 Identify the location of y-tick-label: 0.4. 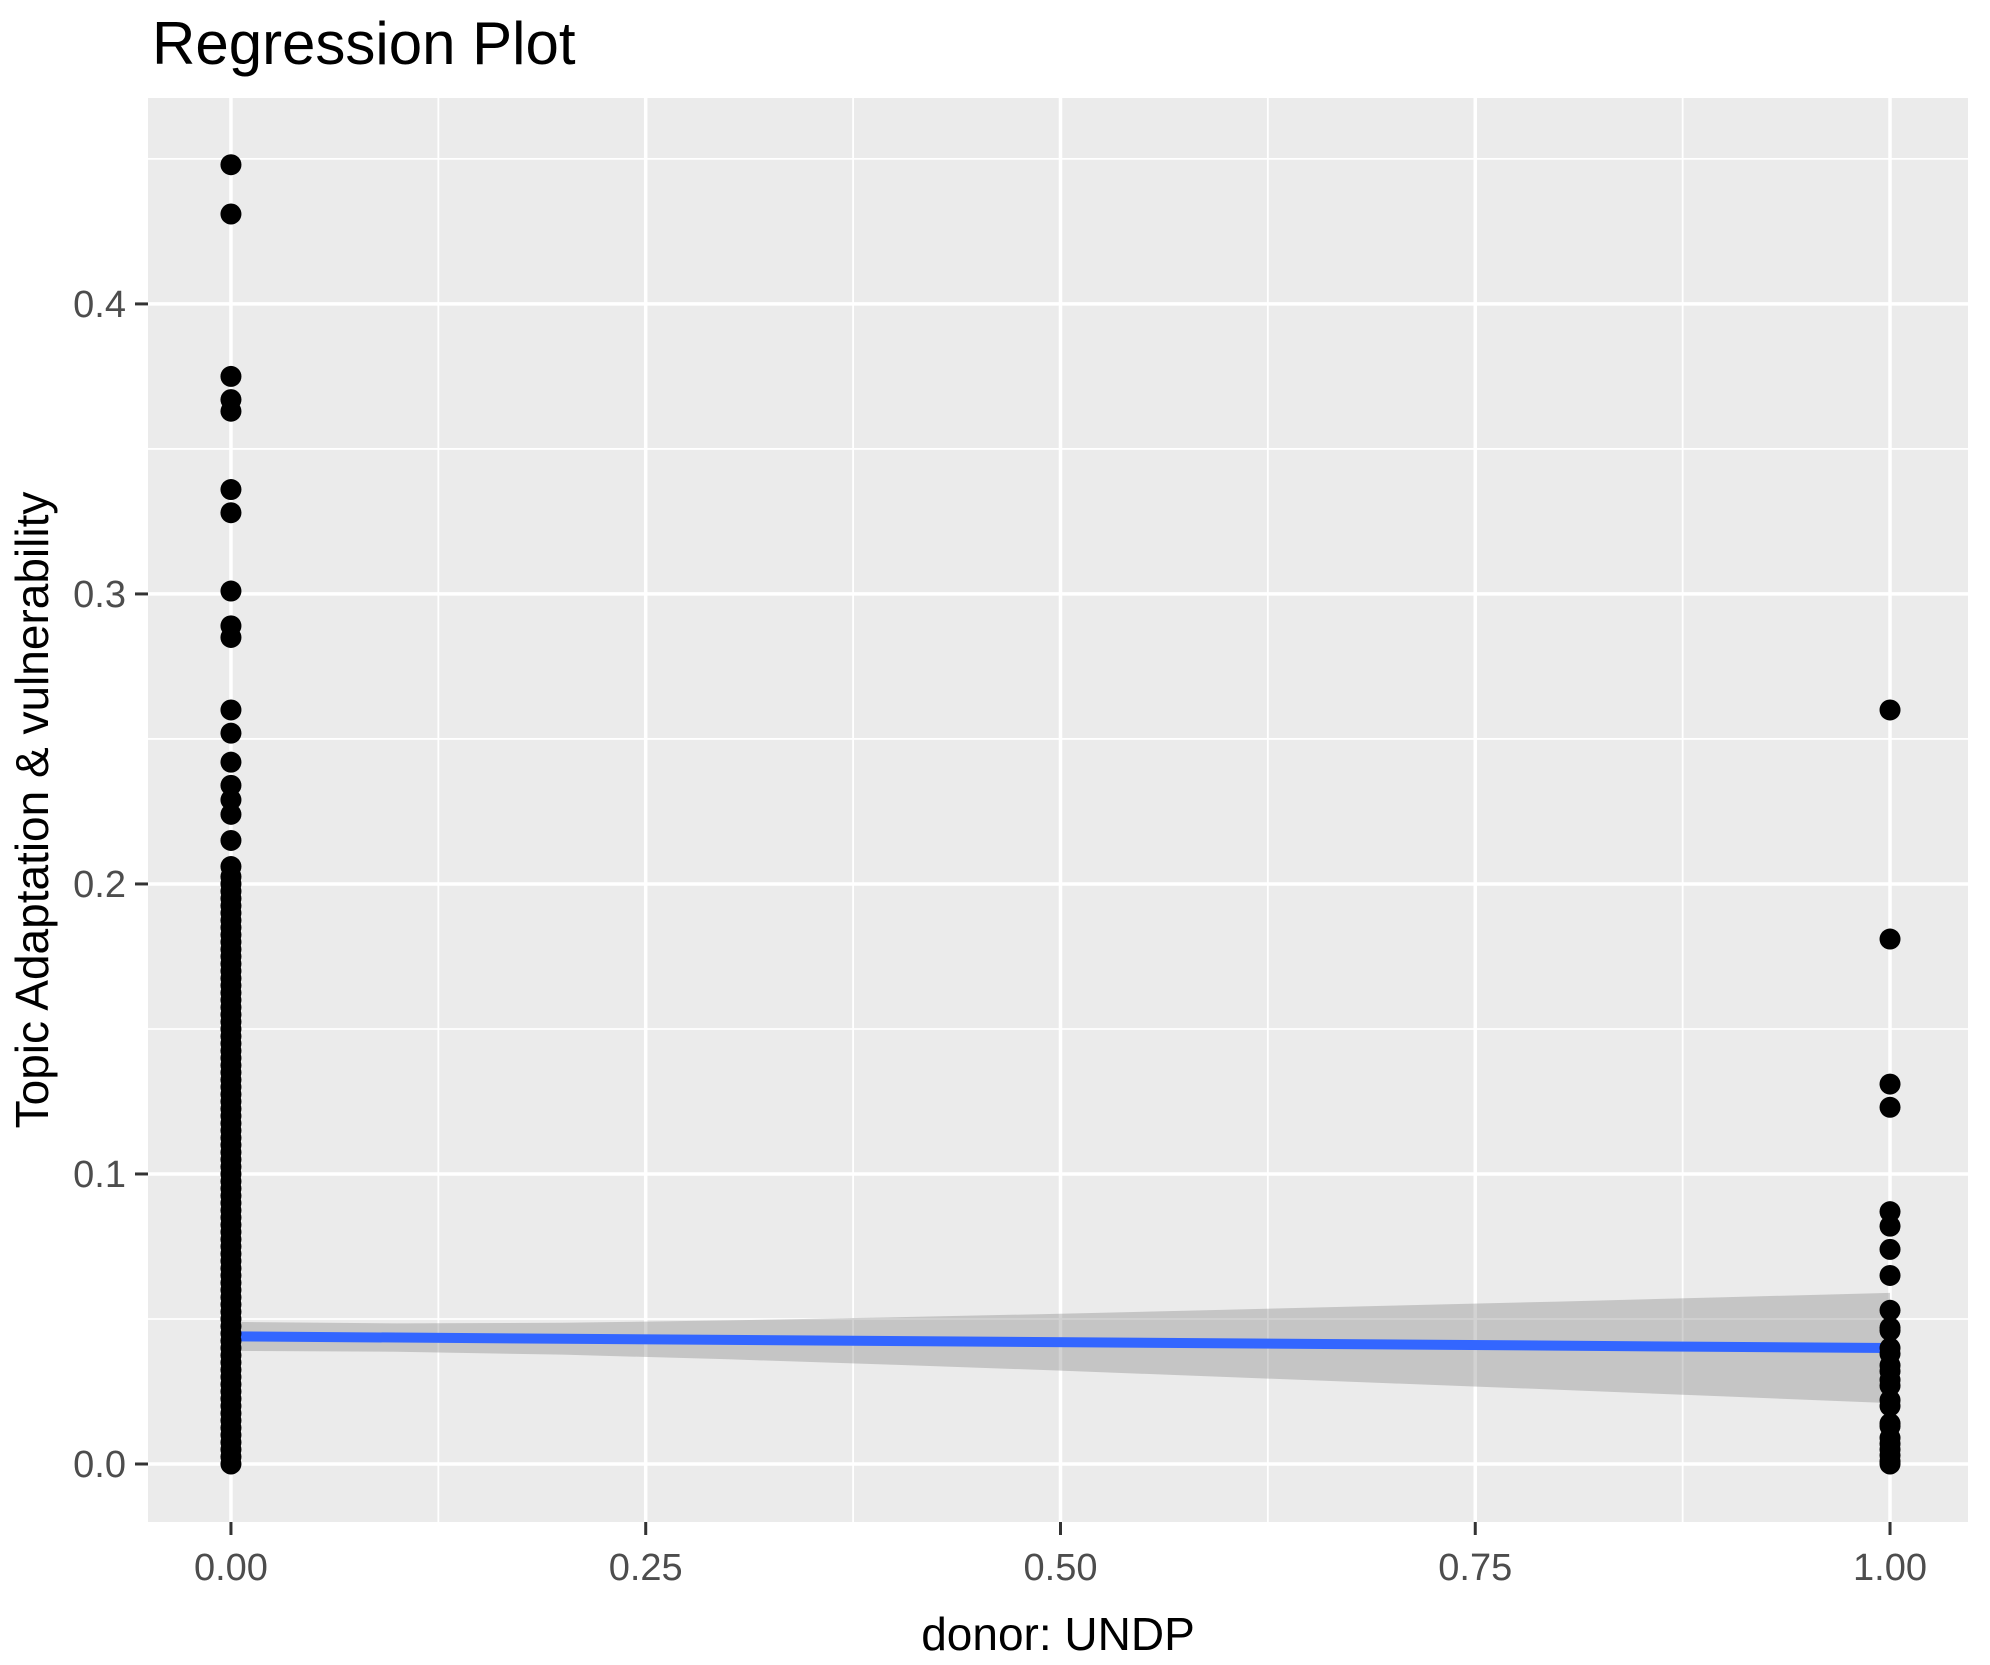
(99, 305).